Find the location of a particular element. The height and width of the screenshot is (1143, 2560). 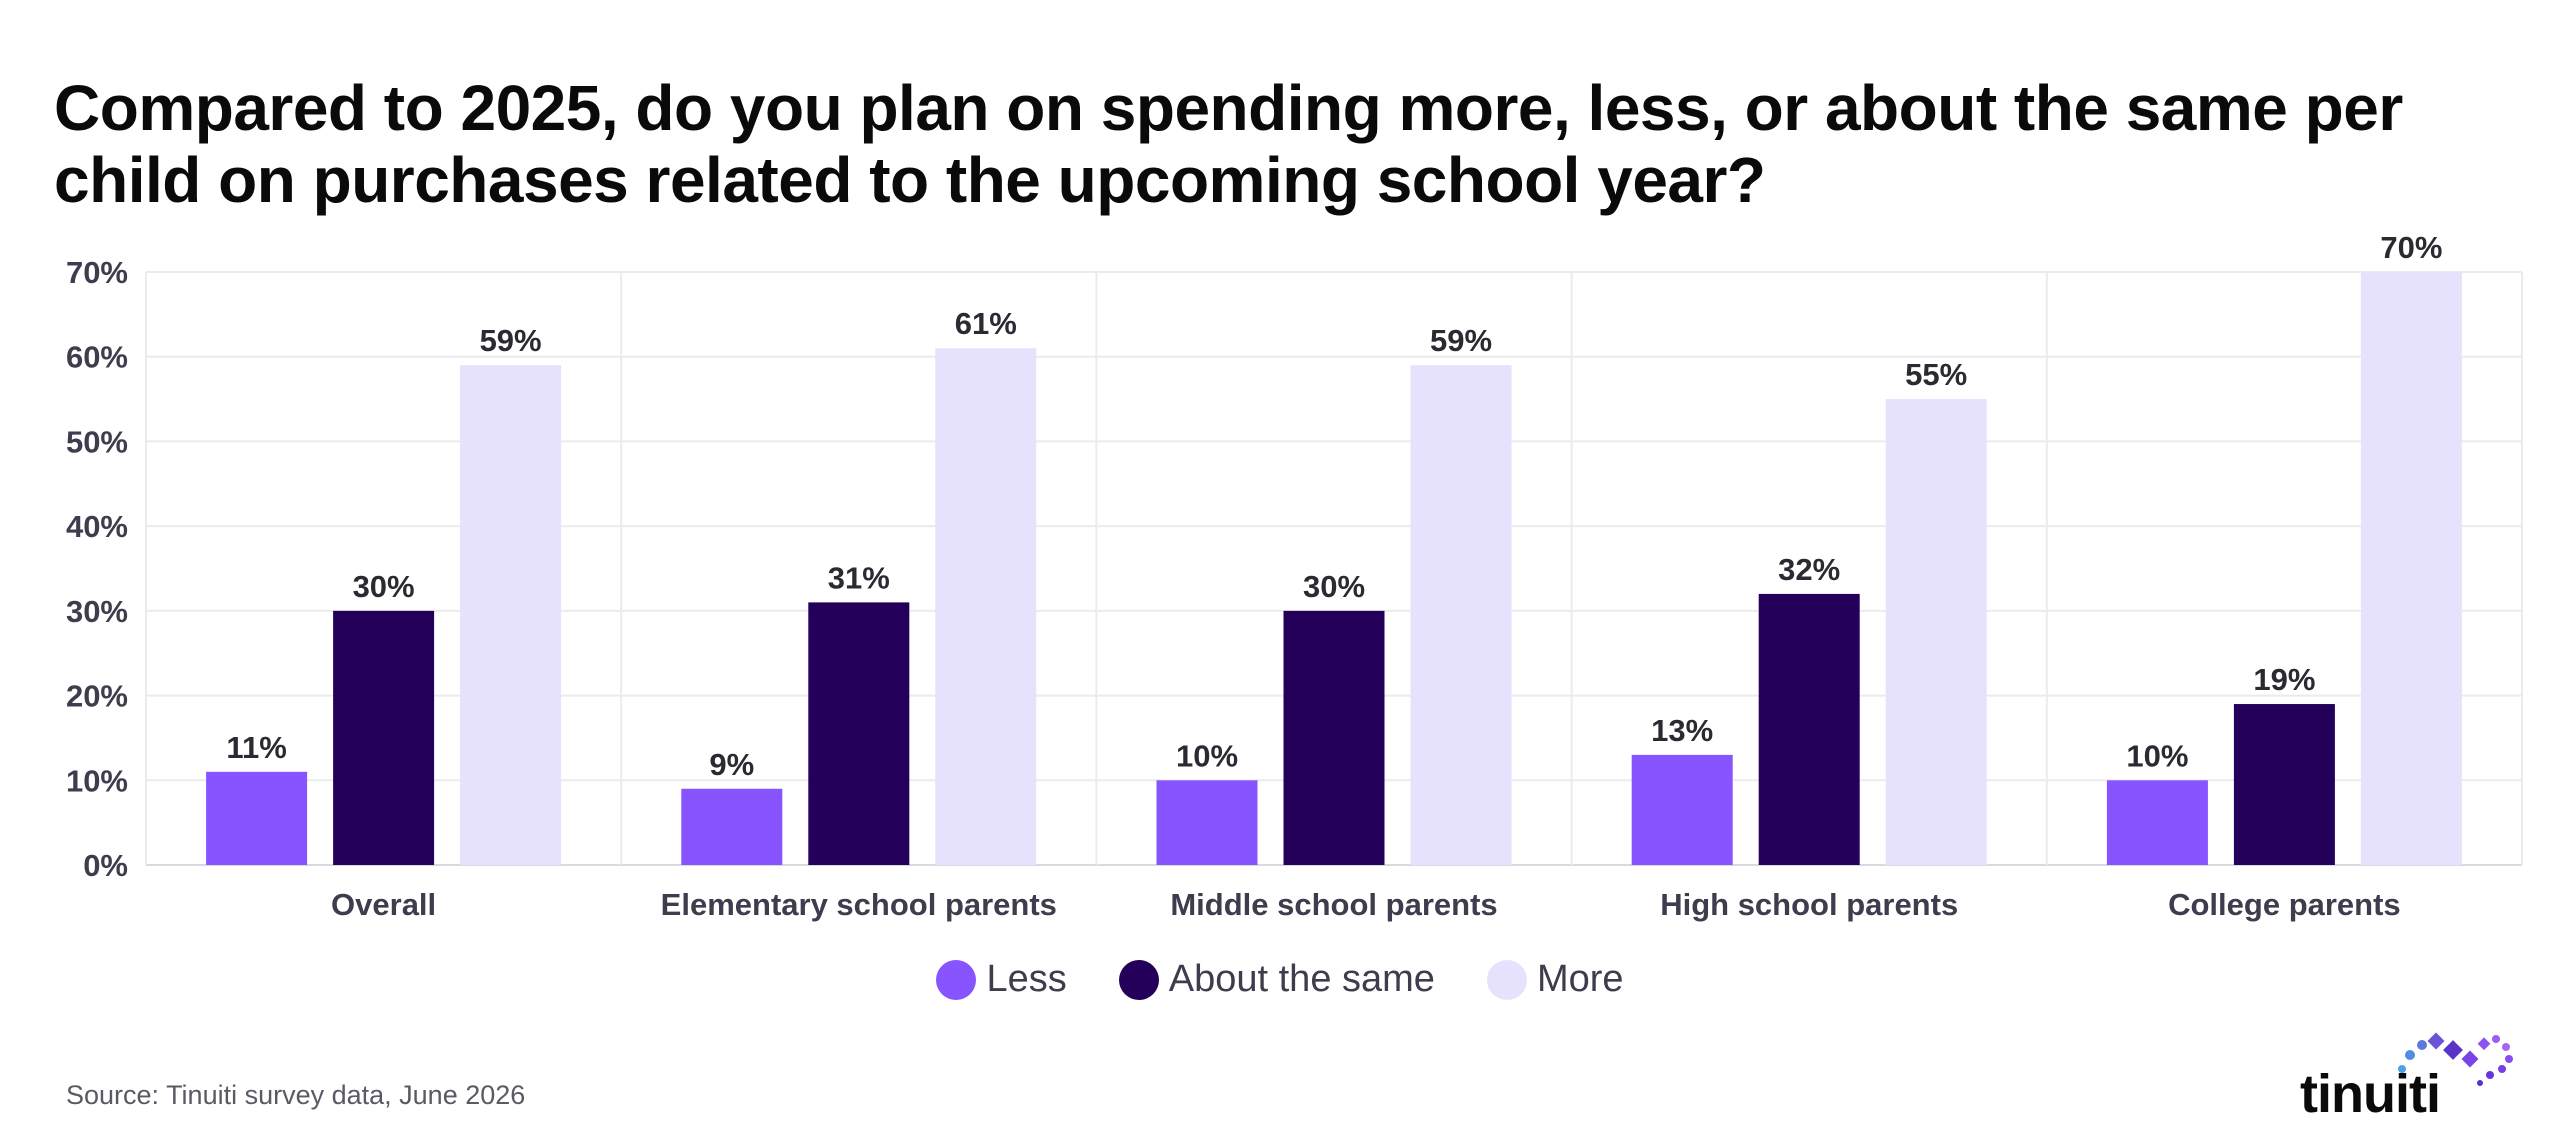

legend-item-about-the-same: About the same is located at coordinates (1276, 979).